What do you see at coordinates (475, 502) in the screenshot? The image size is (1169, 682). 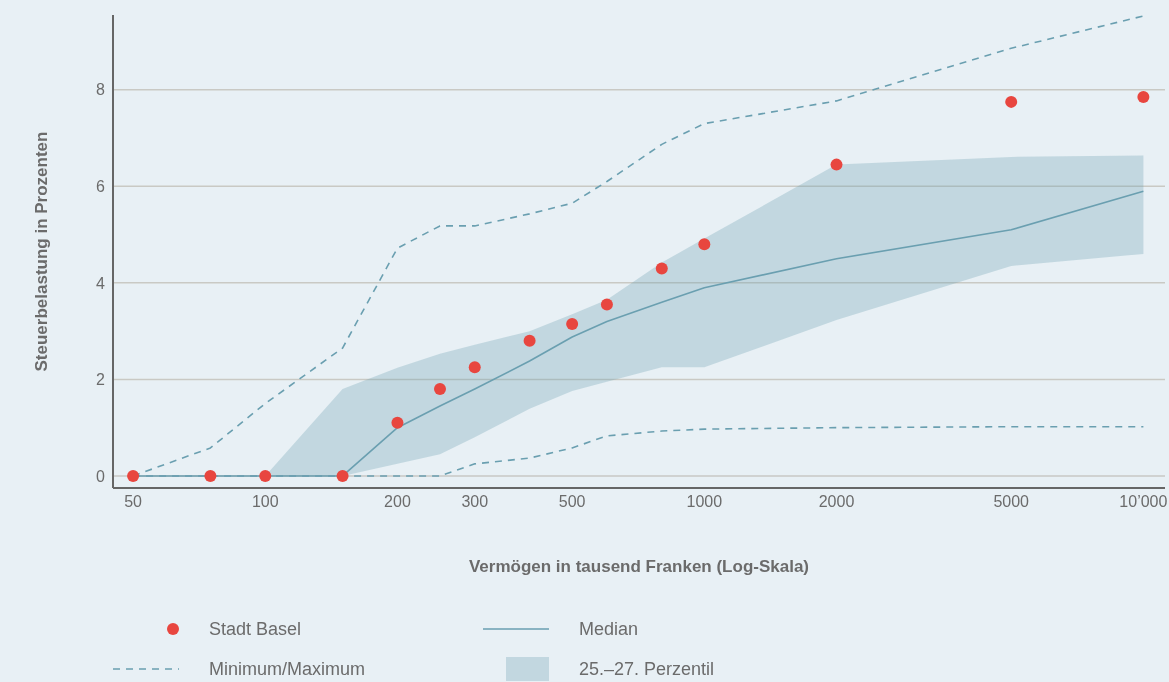 I see `x-tick-label: 300` at bounding box center [475, 502].